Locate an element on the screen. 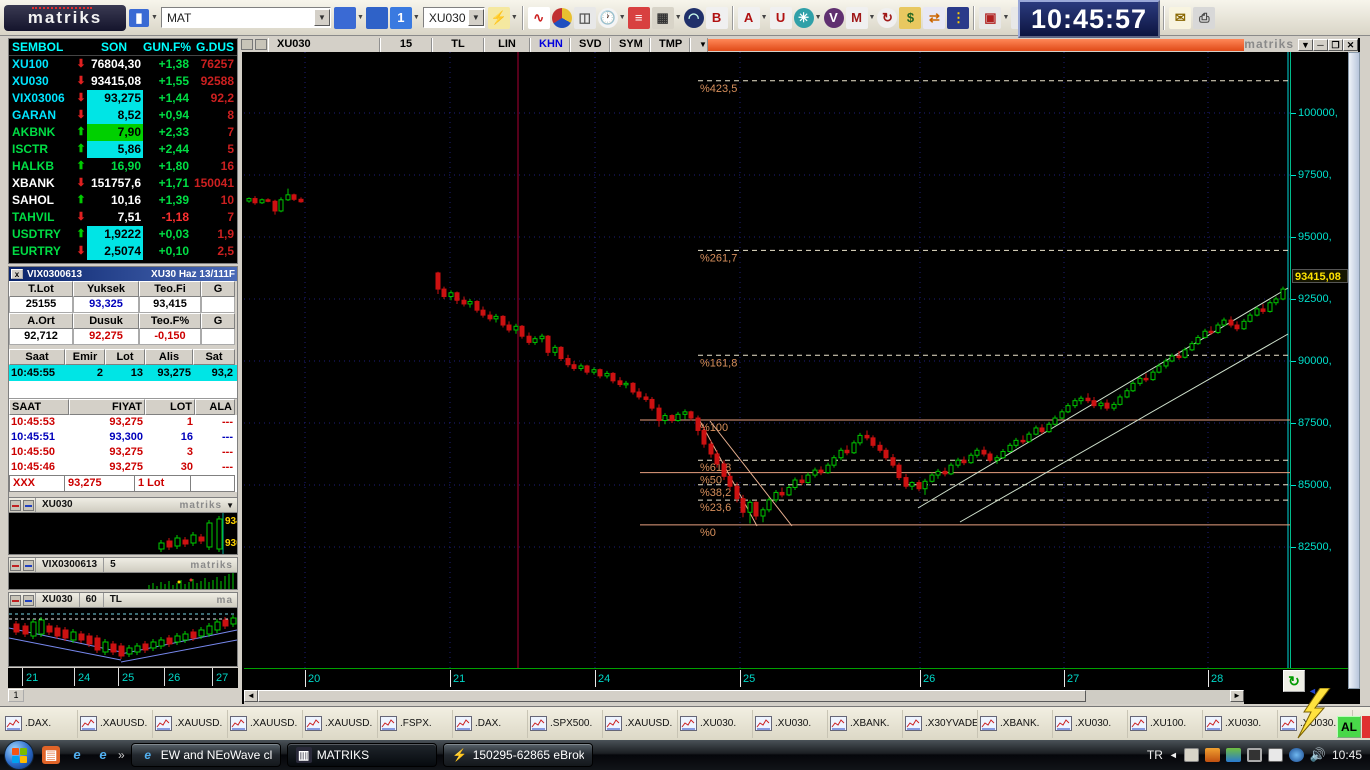 This screenshot has width=1370, height=770. column-header: ALA is located at coordinates (215, 407).